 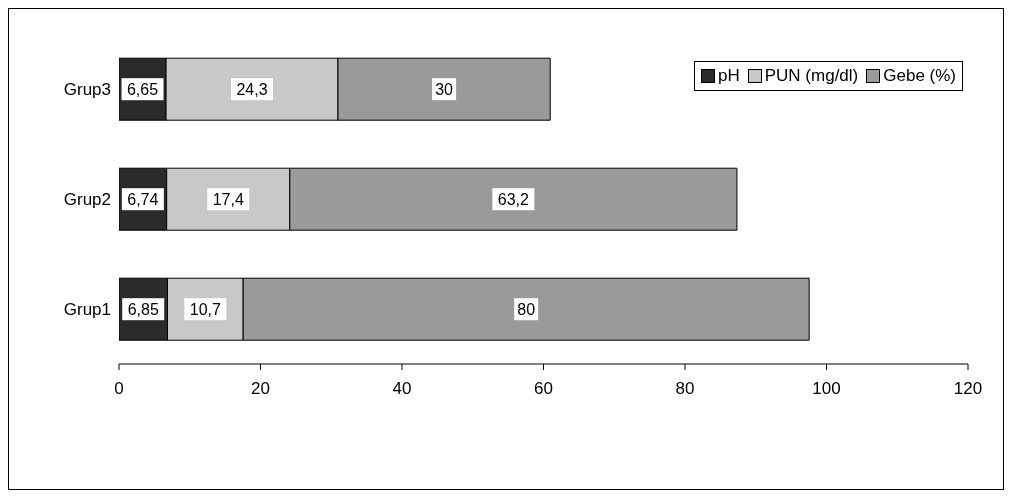 What do you see at coordinates (252, 90) in the screenshot?
I see `data-label: 24,3` at bounding box center [252, 90].